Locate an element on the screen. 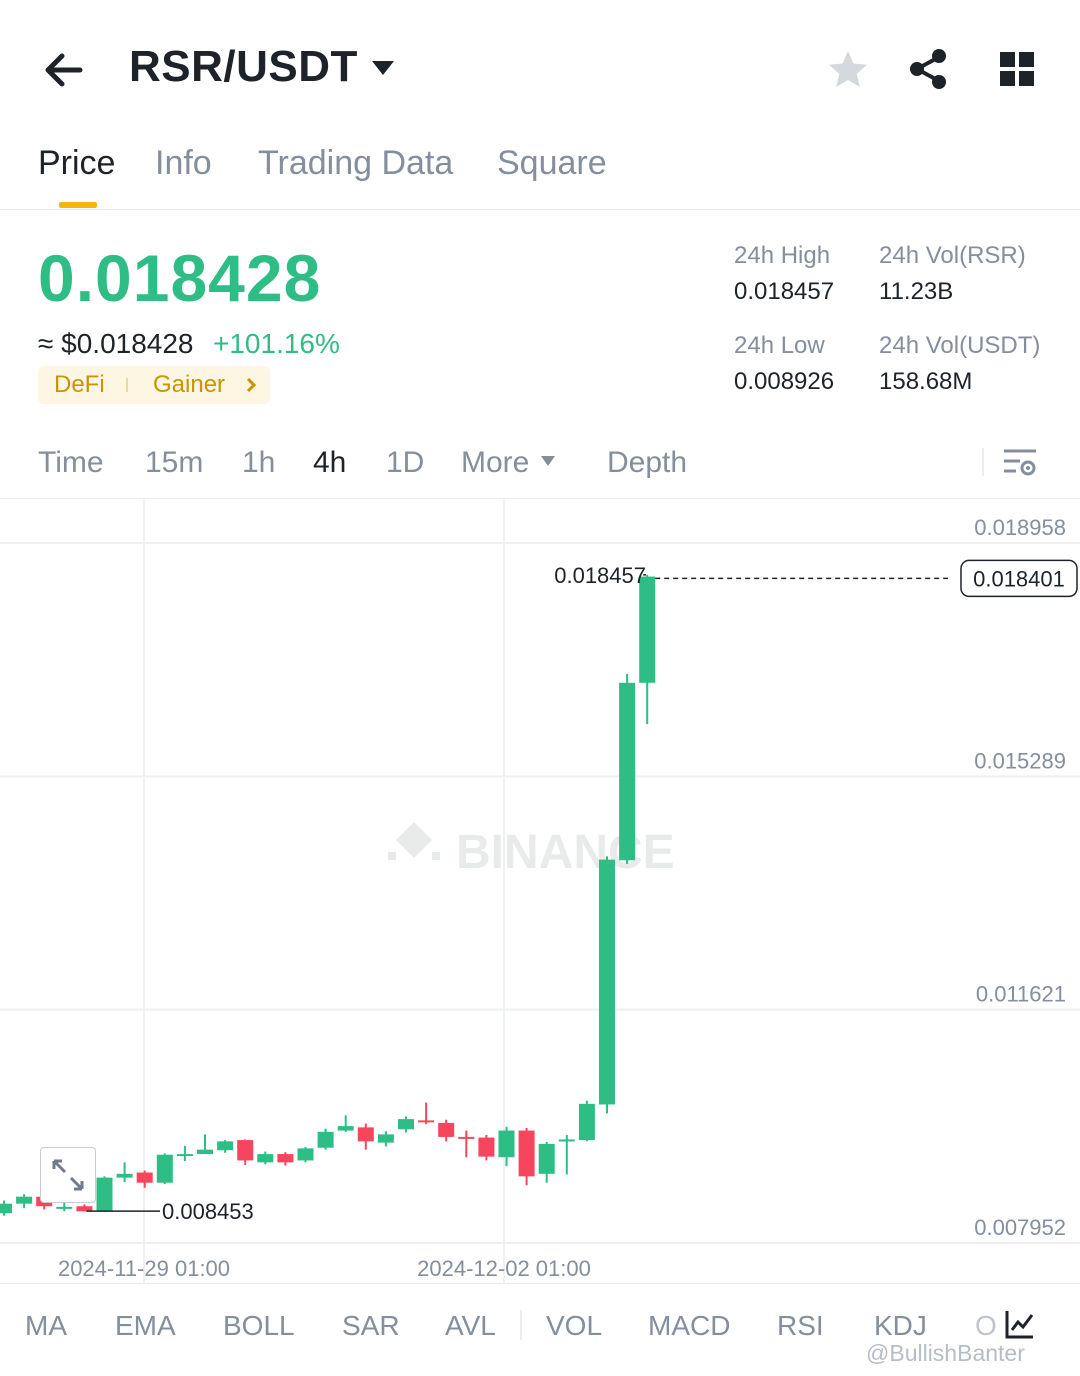 This screenshot has height=1376, width=1080. expand-icon is located at coordinates (68, 1175).